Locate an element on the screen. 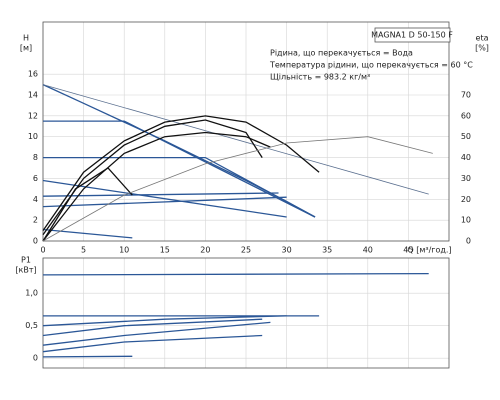  x-tick-label: 45 is located at coordinates (408, 250).